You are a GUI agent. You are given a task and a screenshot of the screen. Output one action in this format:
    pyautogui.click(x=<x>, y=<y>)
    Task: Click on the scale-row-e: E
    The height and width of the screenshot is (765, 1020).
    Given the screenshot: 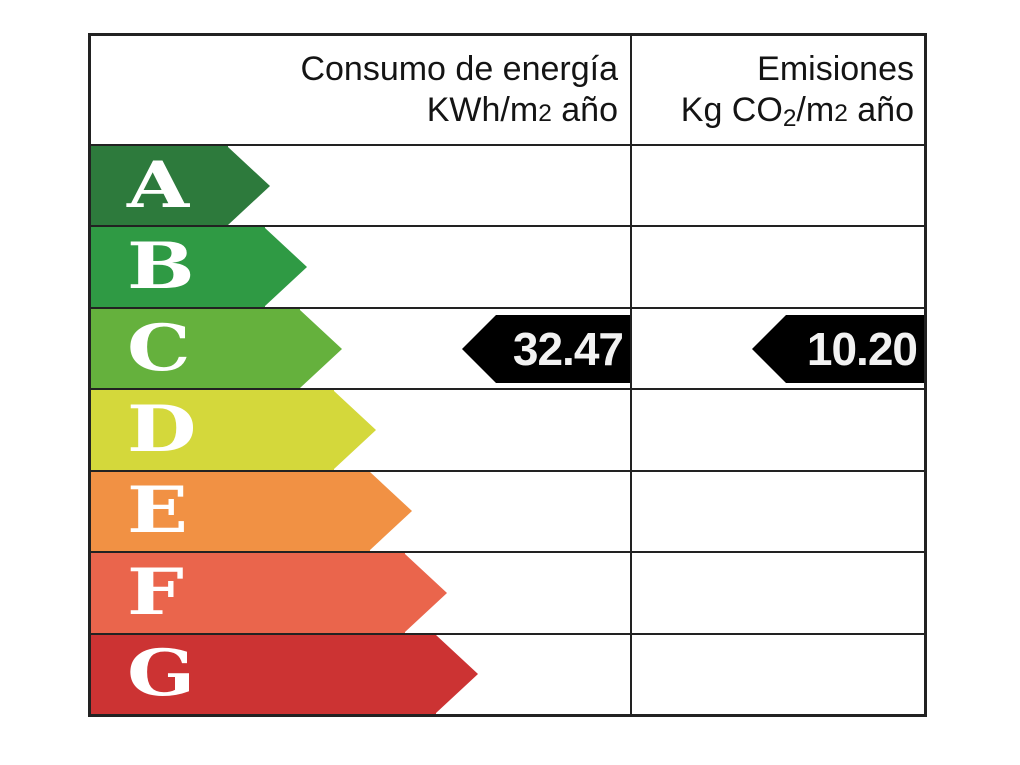 What is the action you would take?
    pyautogui.click(x=507, y=512)
    